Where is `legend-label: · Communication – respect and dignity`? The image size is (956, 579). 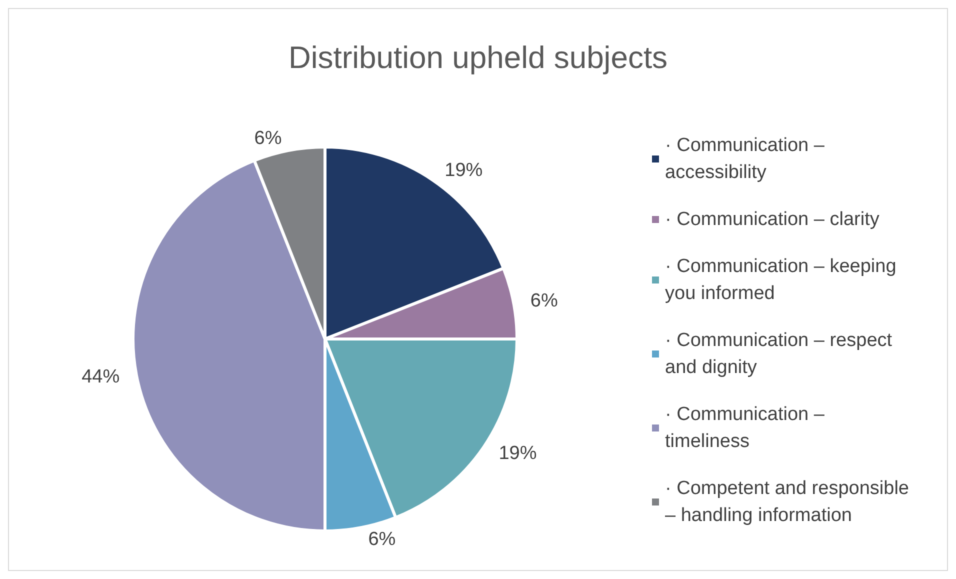 legend-label: · Communication – respect and dignity is located at coordinates (781, 354).